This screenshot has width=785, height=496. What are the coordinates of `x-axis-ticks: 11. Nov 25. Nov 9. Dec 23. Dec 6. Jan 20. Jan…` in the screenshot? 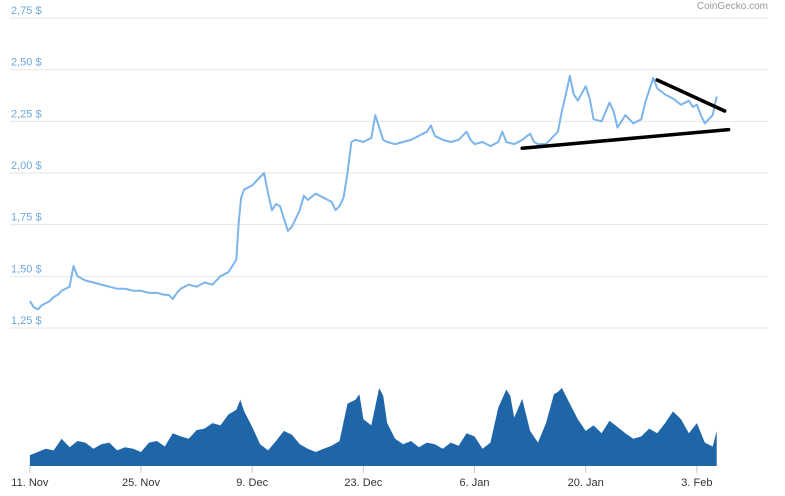 It's located at (361, 477).